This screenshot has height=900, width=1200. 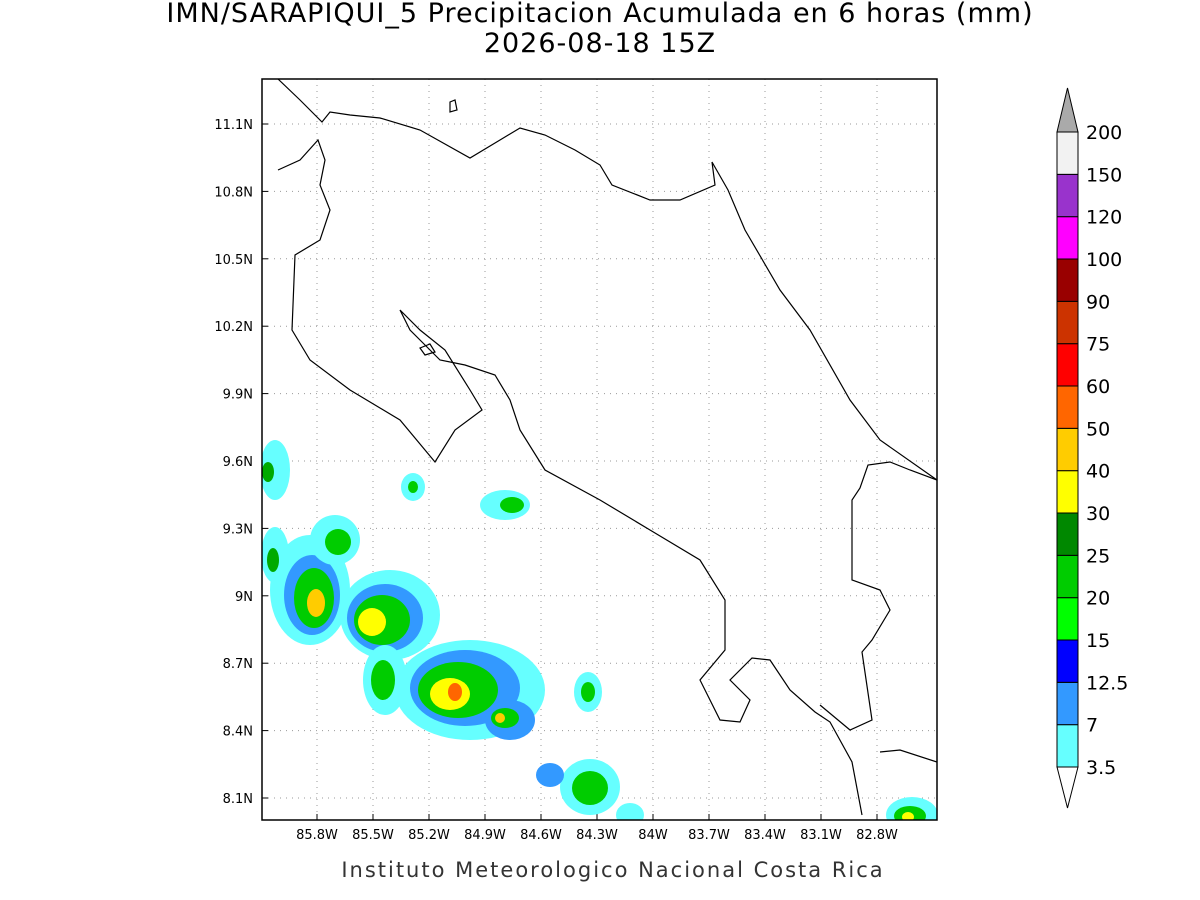 What do you see at coordinates (1098, 641) in the screenshot?
I see `colorbar-label: 15` at bounding box center [1098, 641].